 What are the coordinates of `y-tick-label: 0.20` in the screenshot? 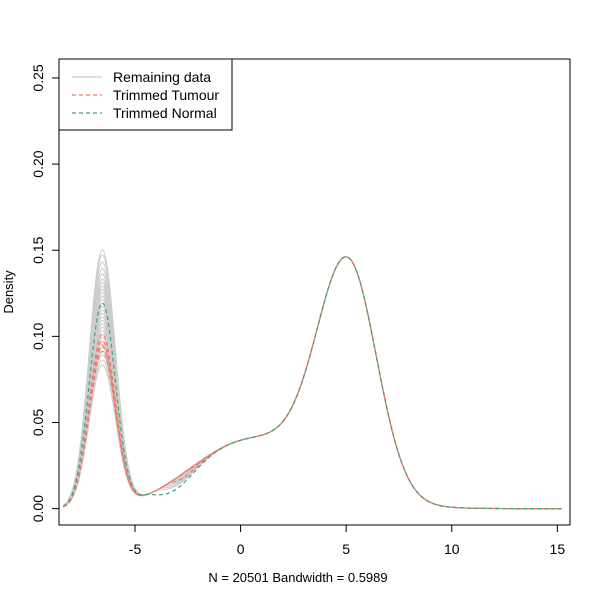 It's located at (38, 163).